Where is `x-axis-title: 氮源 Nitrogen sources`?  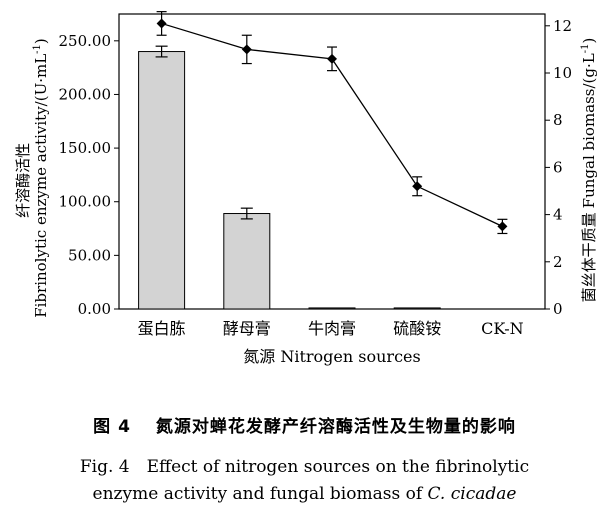
x-axis-title: 氮源 Nitrogen sources is located at coordinates (331, 356).